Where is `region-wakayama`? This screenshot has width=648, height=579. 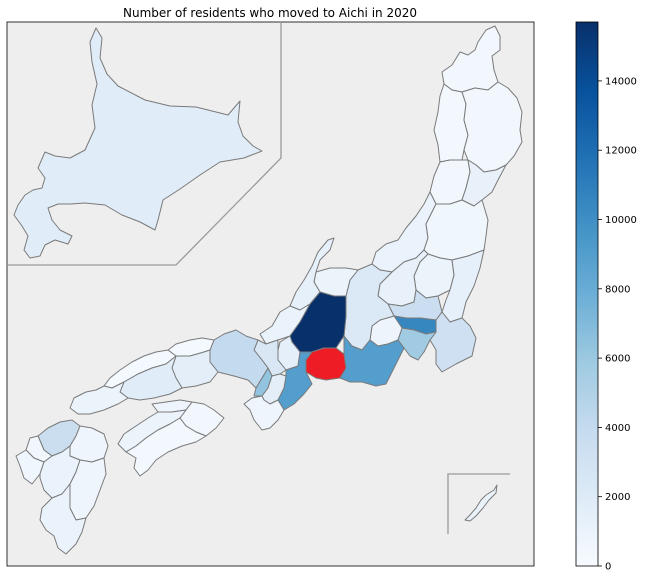 region-wakayama is located at coordinates (264, 413).